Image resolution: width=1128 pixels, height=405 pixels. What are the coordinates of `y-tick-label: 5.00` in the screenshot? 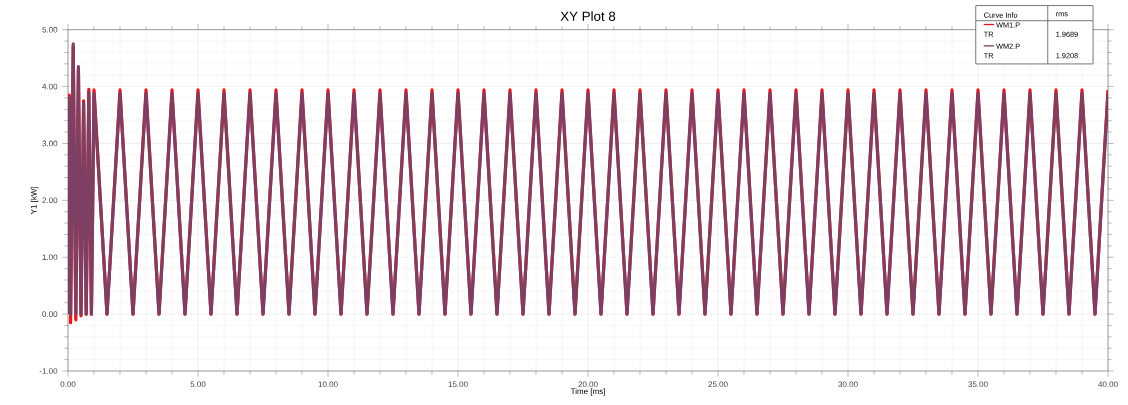 It's located at (50, 29).